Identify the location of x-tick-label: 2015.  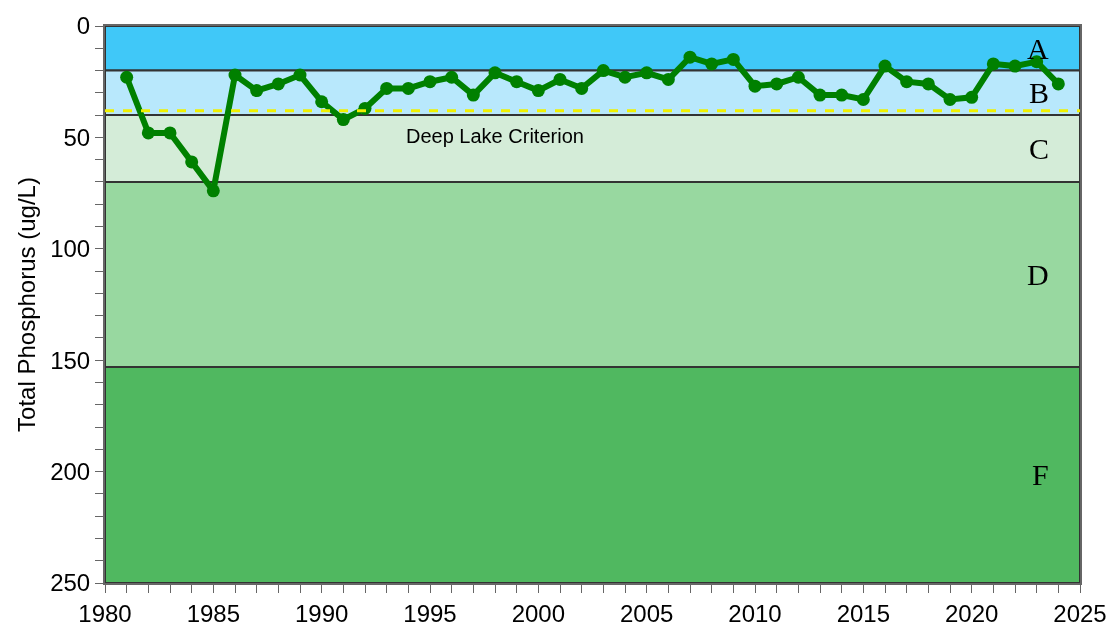
(863, 612).